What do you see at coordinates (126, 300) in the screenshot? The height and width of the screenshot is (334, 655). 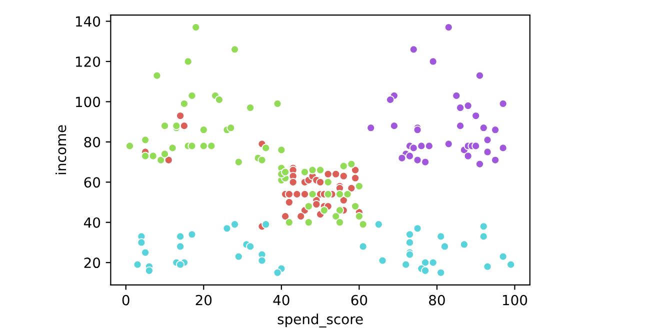 I see `x-tick-label: 0` at bounding box center [126, 300].